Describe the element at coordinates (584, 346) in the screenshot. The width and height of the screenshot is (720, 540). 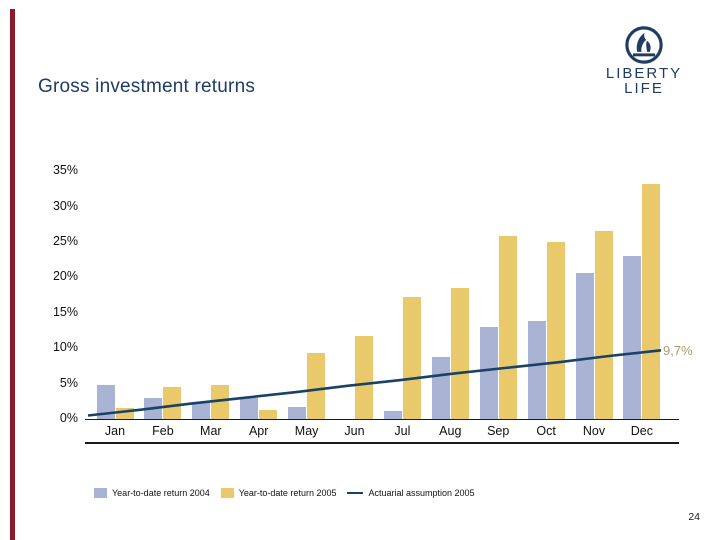
I see `bar-2004-nov` at that location.